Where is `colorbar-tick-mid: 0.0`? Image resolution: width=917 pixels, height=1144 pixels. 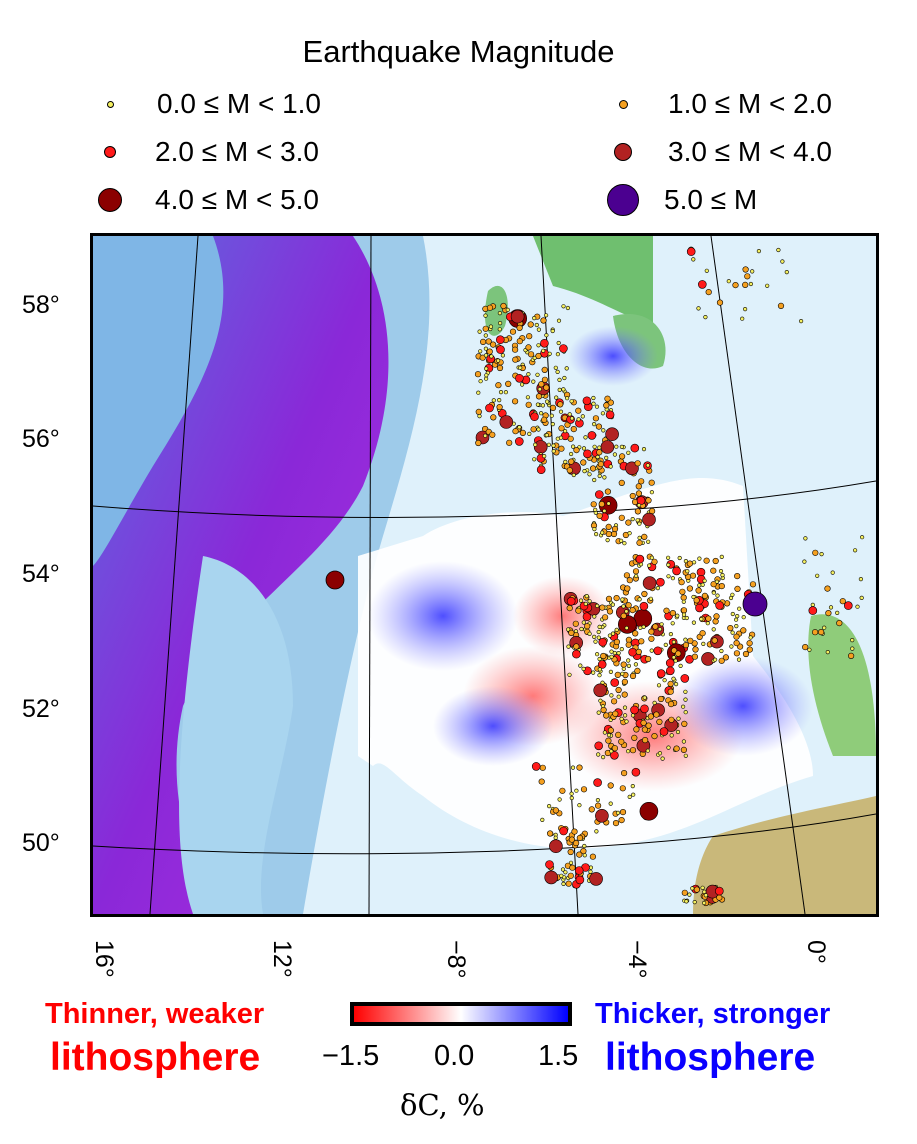 colorbar-tick-mid: 0.0 is located at coordinates (454, 1056).